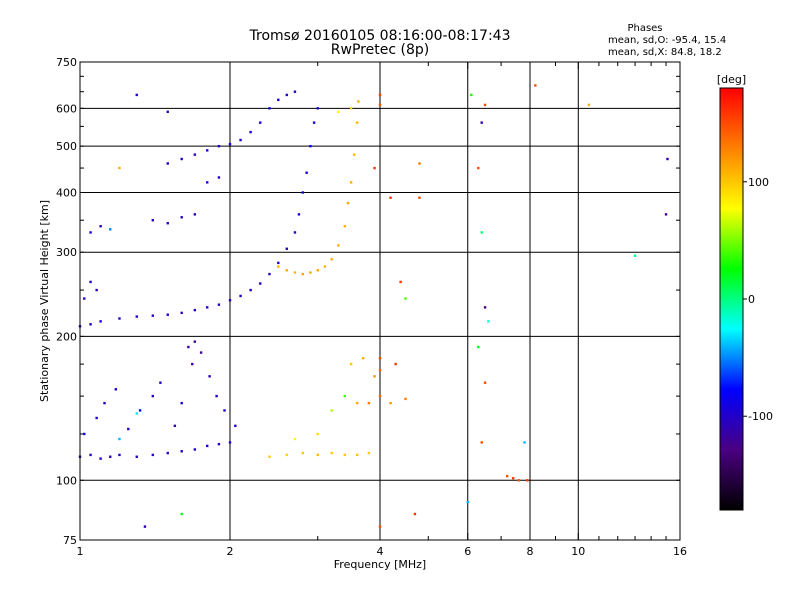 This screenshot has width=800, height=600. I want to click on x-tick-label: 1, so click(80, 551).